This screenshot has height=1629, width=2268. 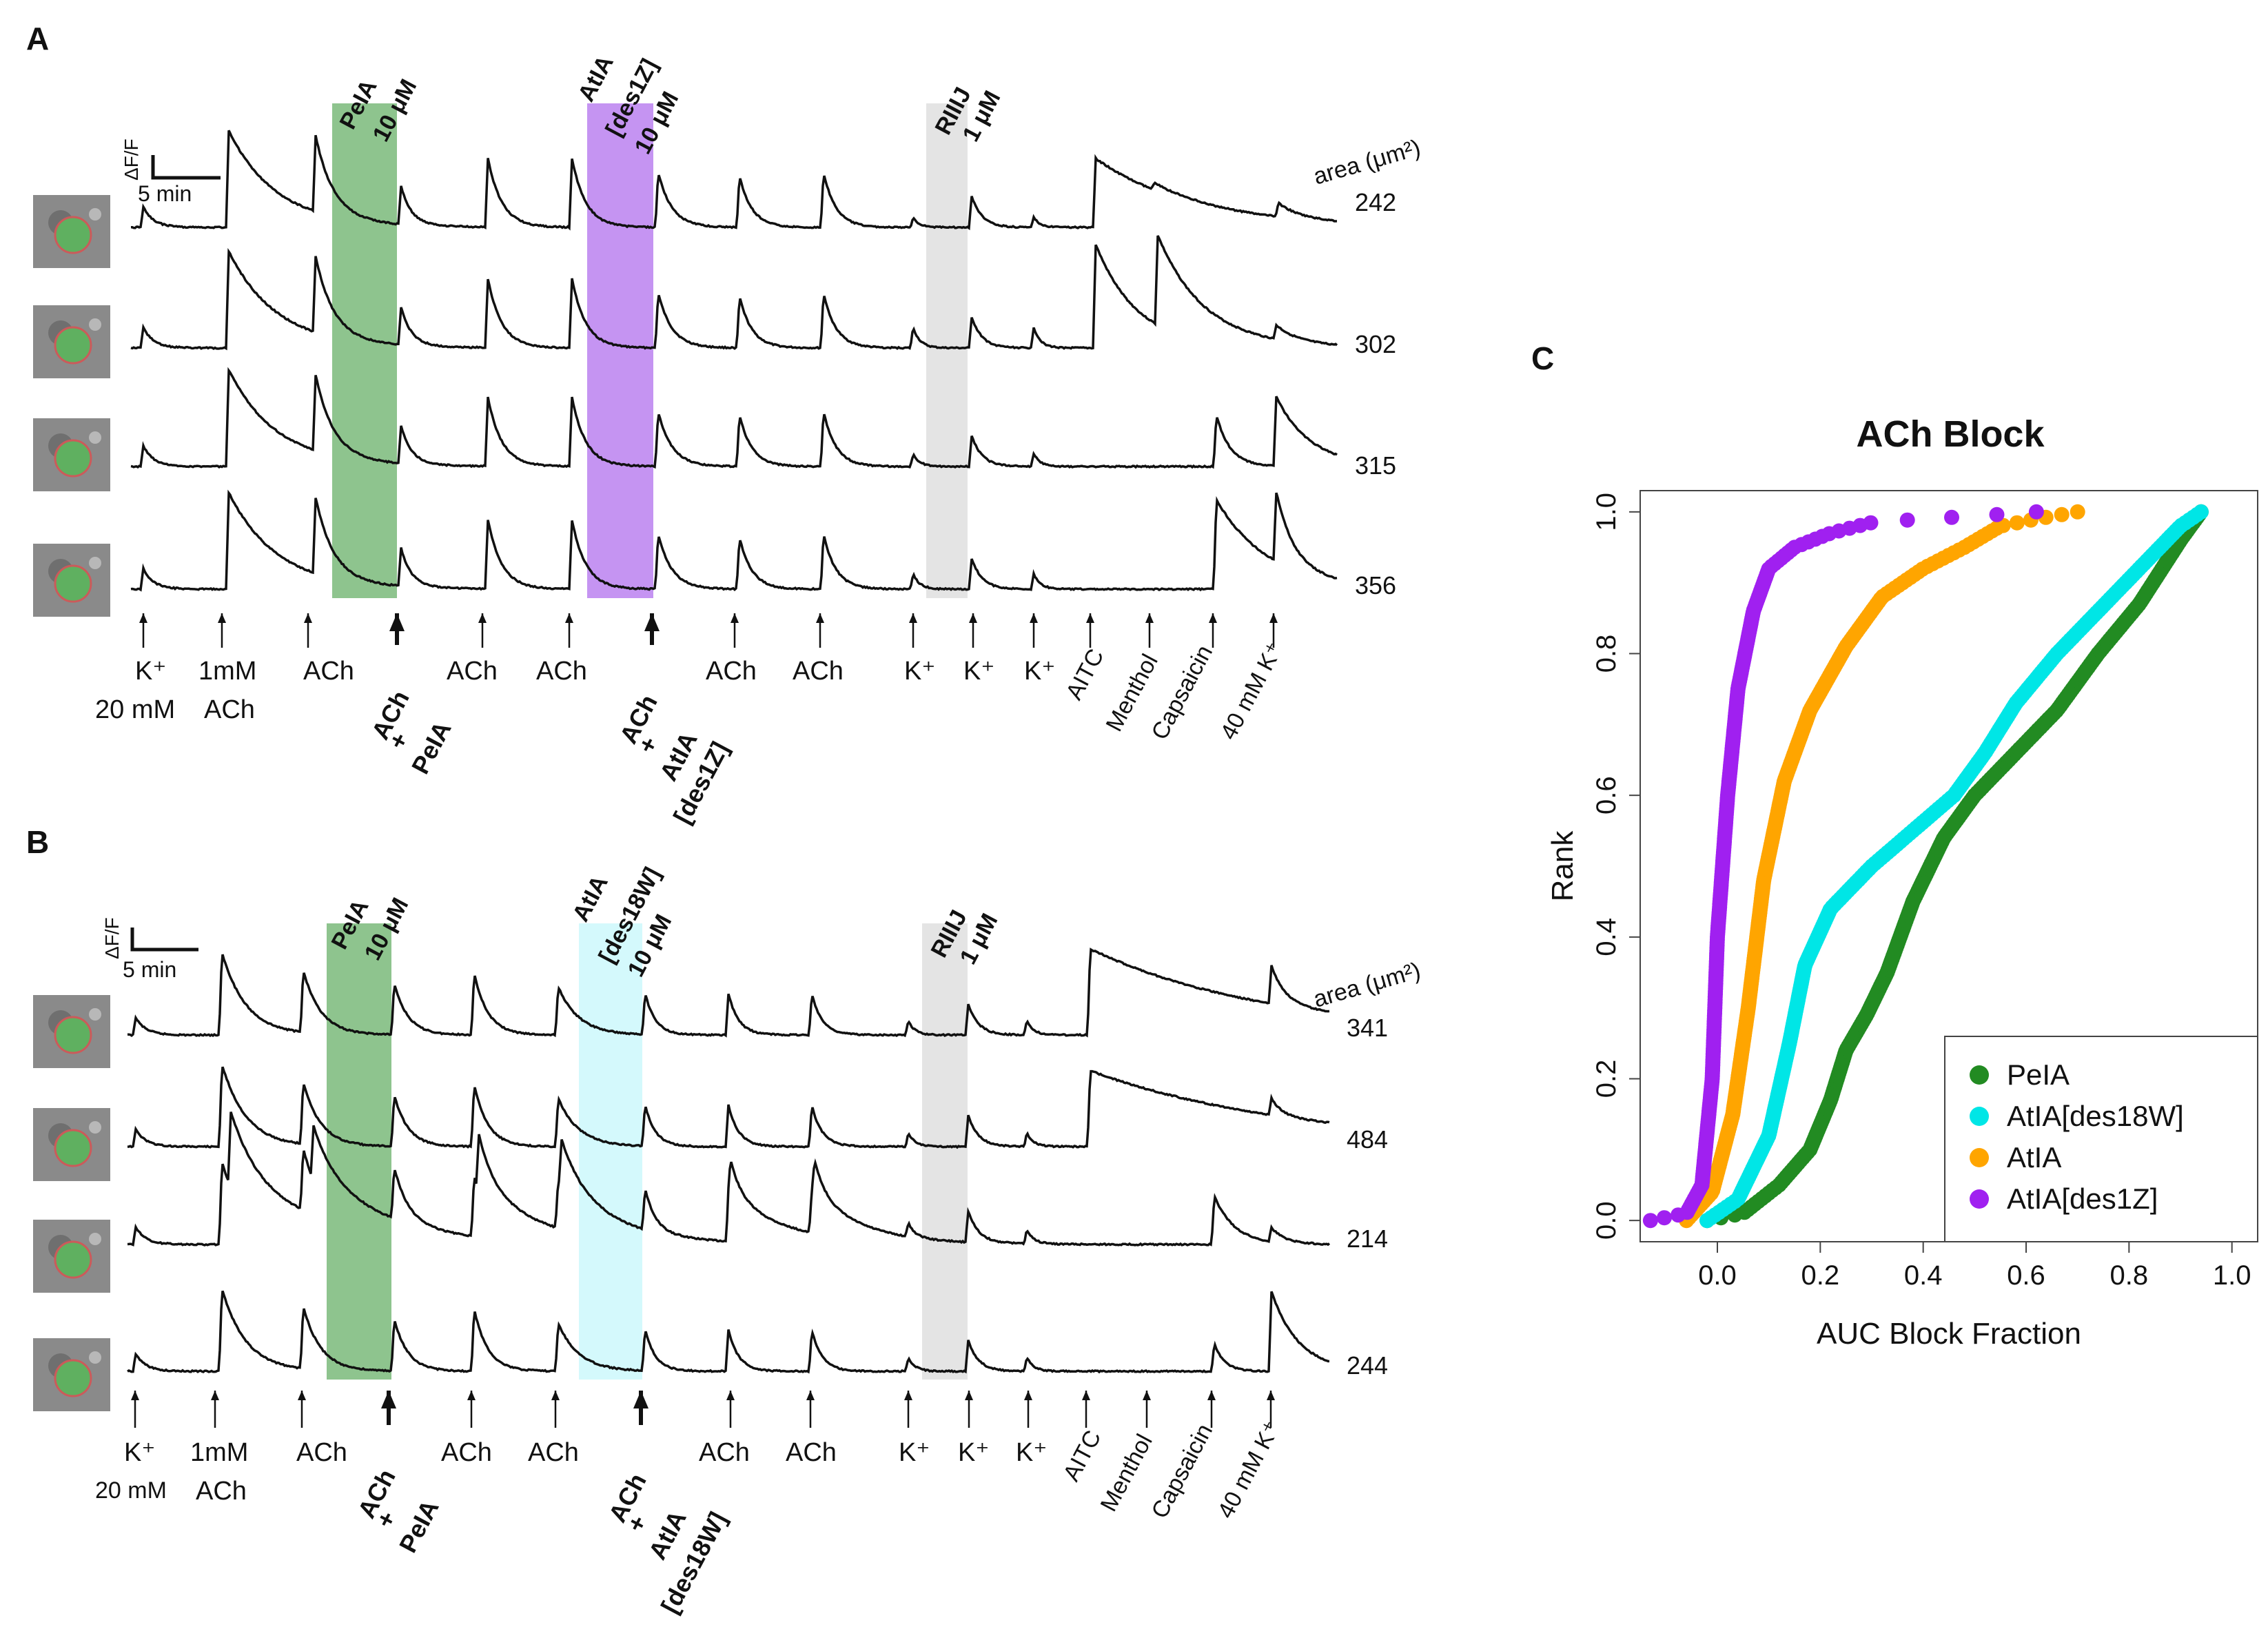 What do you see at coordinates (1665, 1218) in the screenshot?
I see `point-AtIA[des1Z]-1` at bounding box center [1665, 1218].